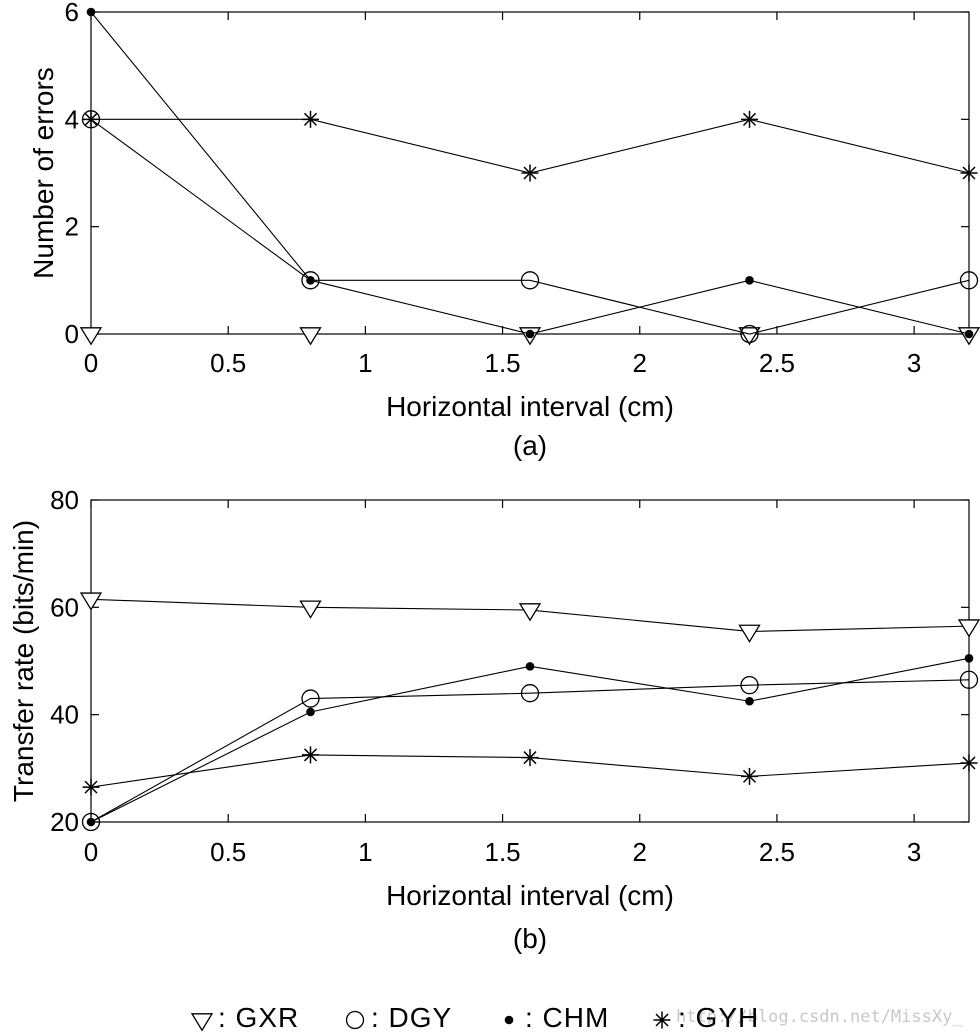 The width and height of the screenshot is (980, 1032). What do you see at coordinates (72, 227) in the screenshot?
I see `y-tick-label: 2` at bounding box center [72, 227].